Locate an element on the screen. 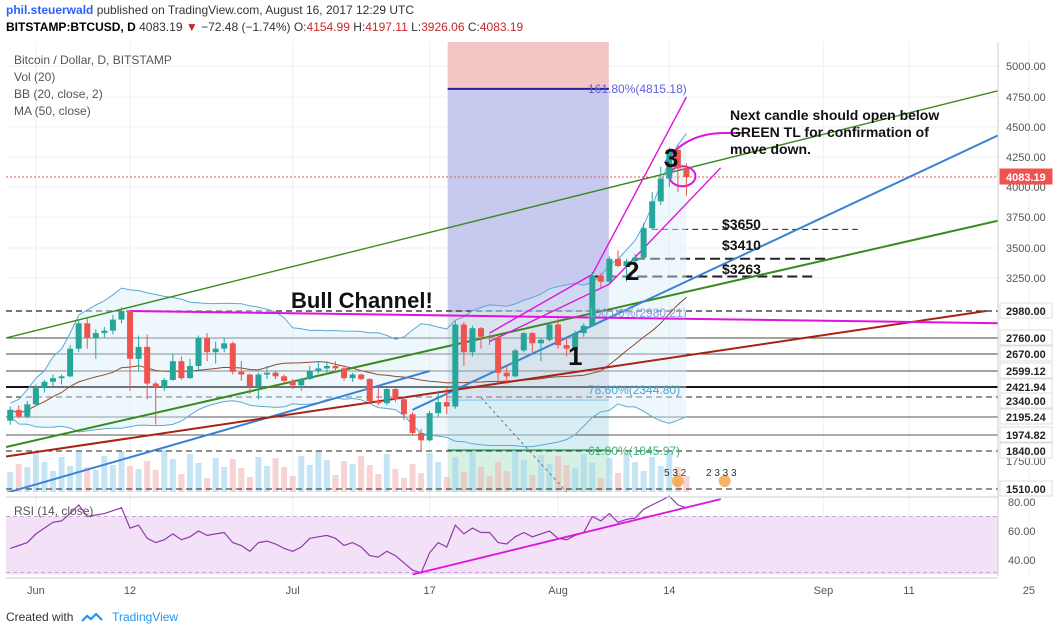 The width and height of the screenshot is (1056, 636). wave-2-label: 2 is located at coordinates (632, 271).